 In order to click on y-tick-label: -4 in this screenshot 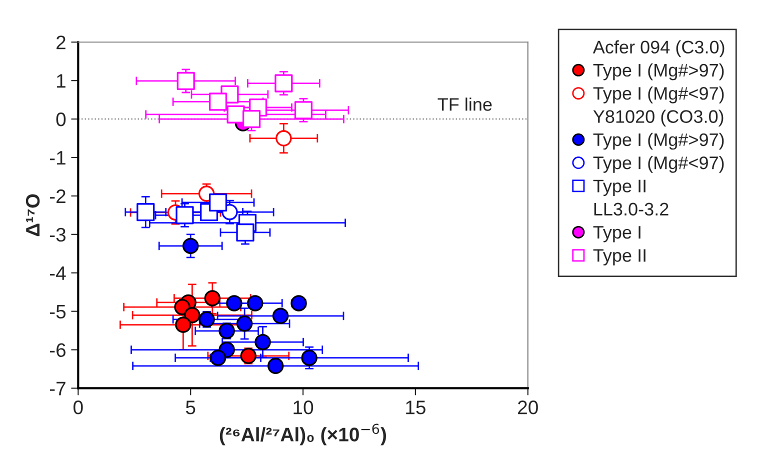, I will do `click(58, 273)`.